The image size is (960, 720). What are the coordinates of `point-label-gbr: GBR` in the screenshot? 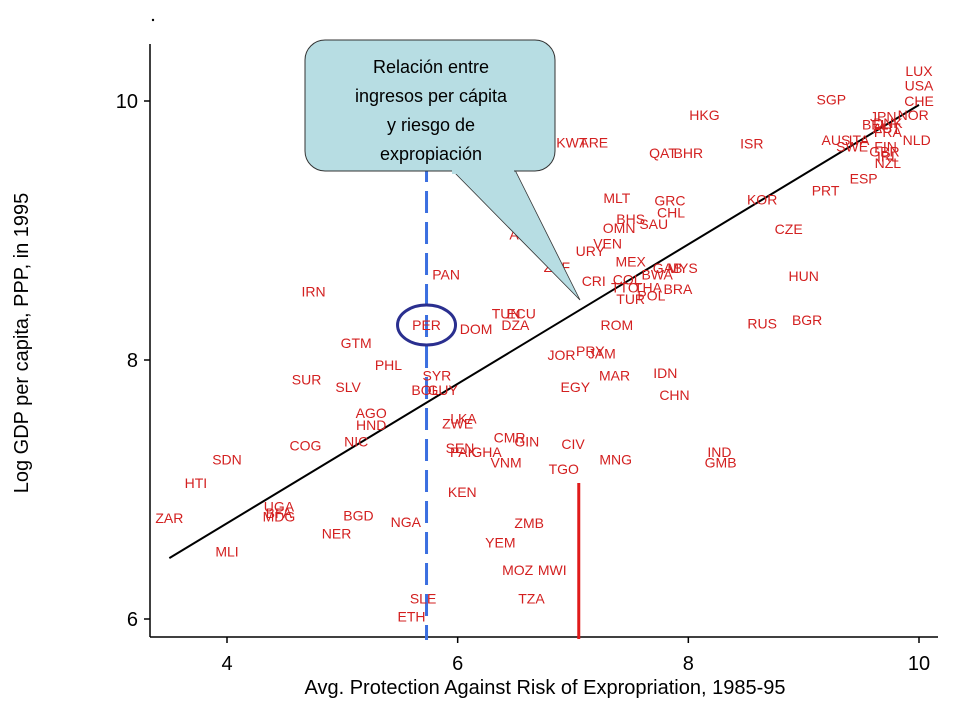 It's located at (884, 152).